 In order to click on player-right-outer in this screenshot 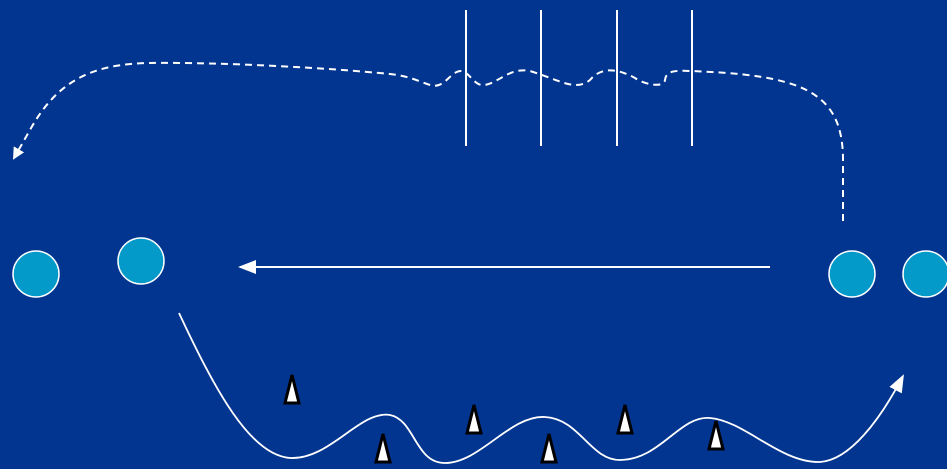, I will do `click(924, 274)`.